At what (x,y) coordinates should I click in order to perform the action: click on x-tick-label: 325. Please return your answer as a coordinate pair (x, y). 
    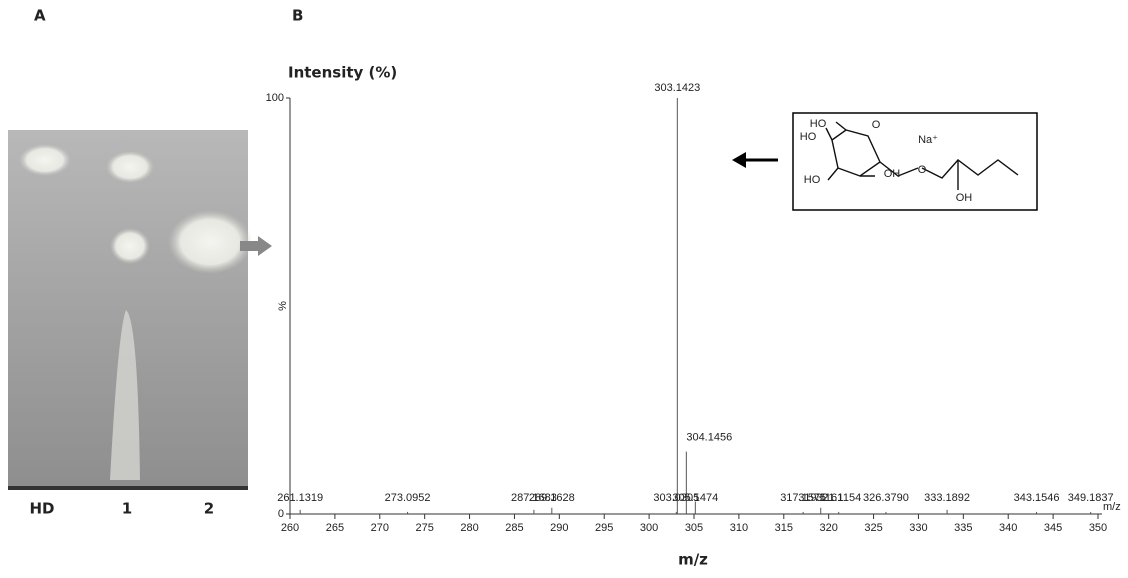
    Looking at the image, I should click on (873, 528).